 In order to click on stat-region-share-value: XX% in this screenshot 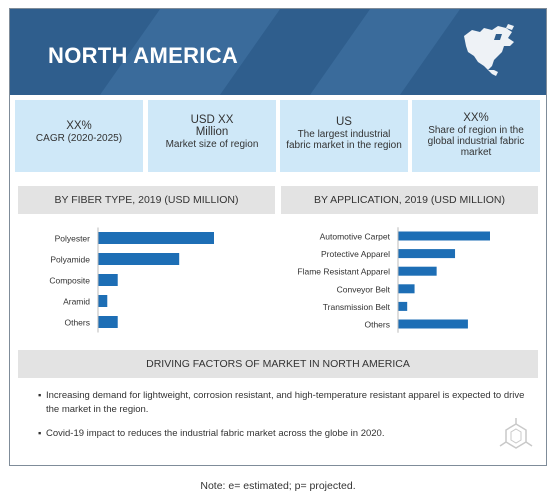, I will do `click(476, 118)`.